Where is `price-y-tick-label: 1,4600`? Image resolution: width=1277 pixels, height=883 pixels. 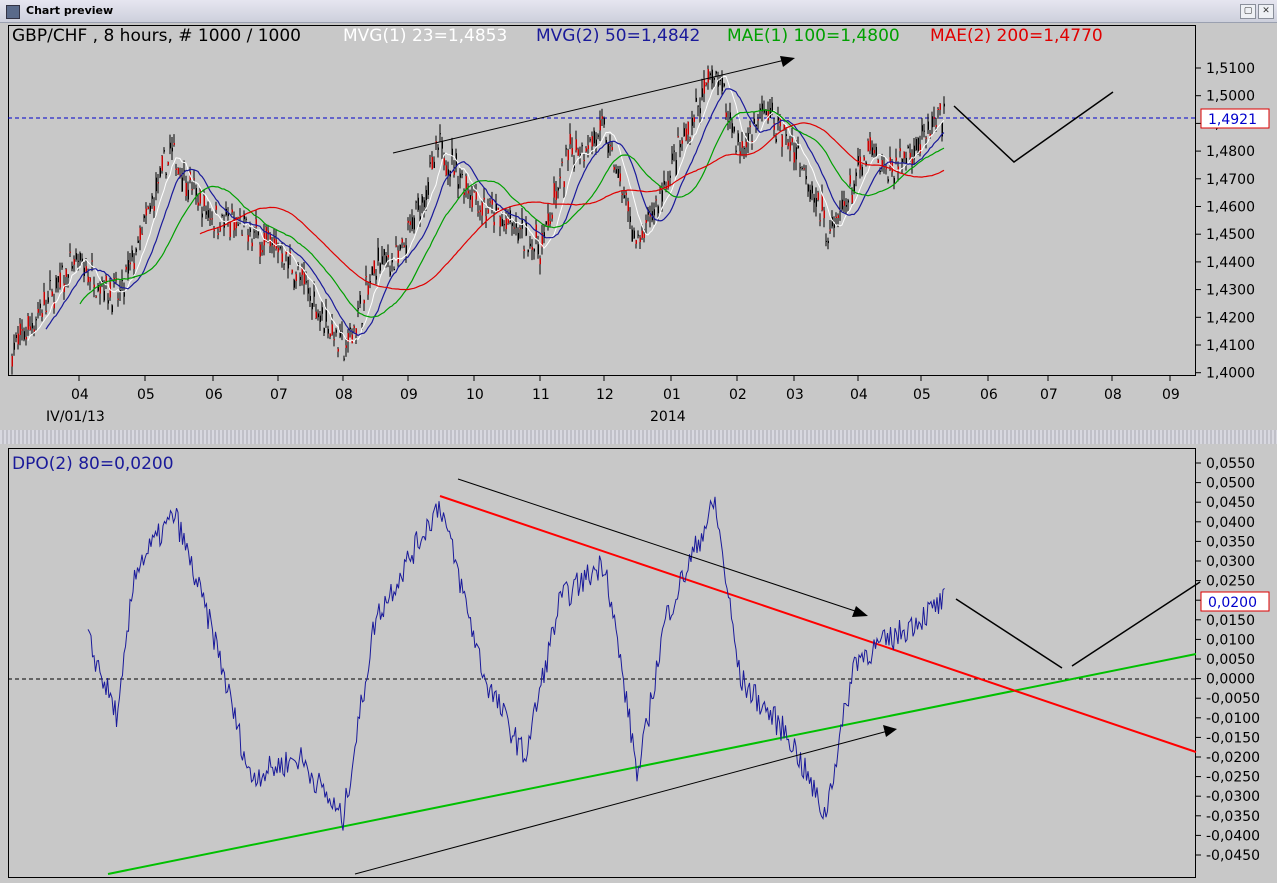 price-y-tick-label: 1,4600 is located at coordinates (1230, 208).